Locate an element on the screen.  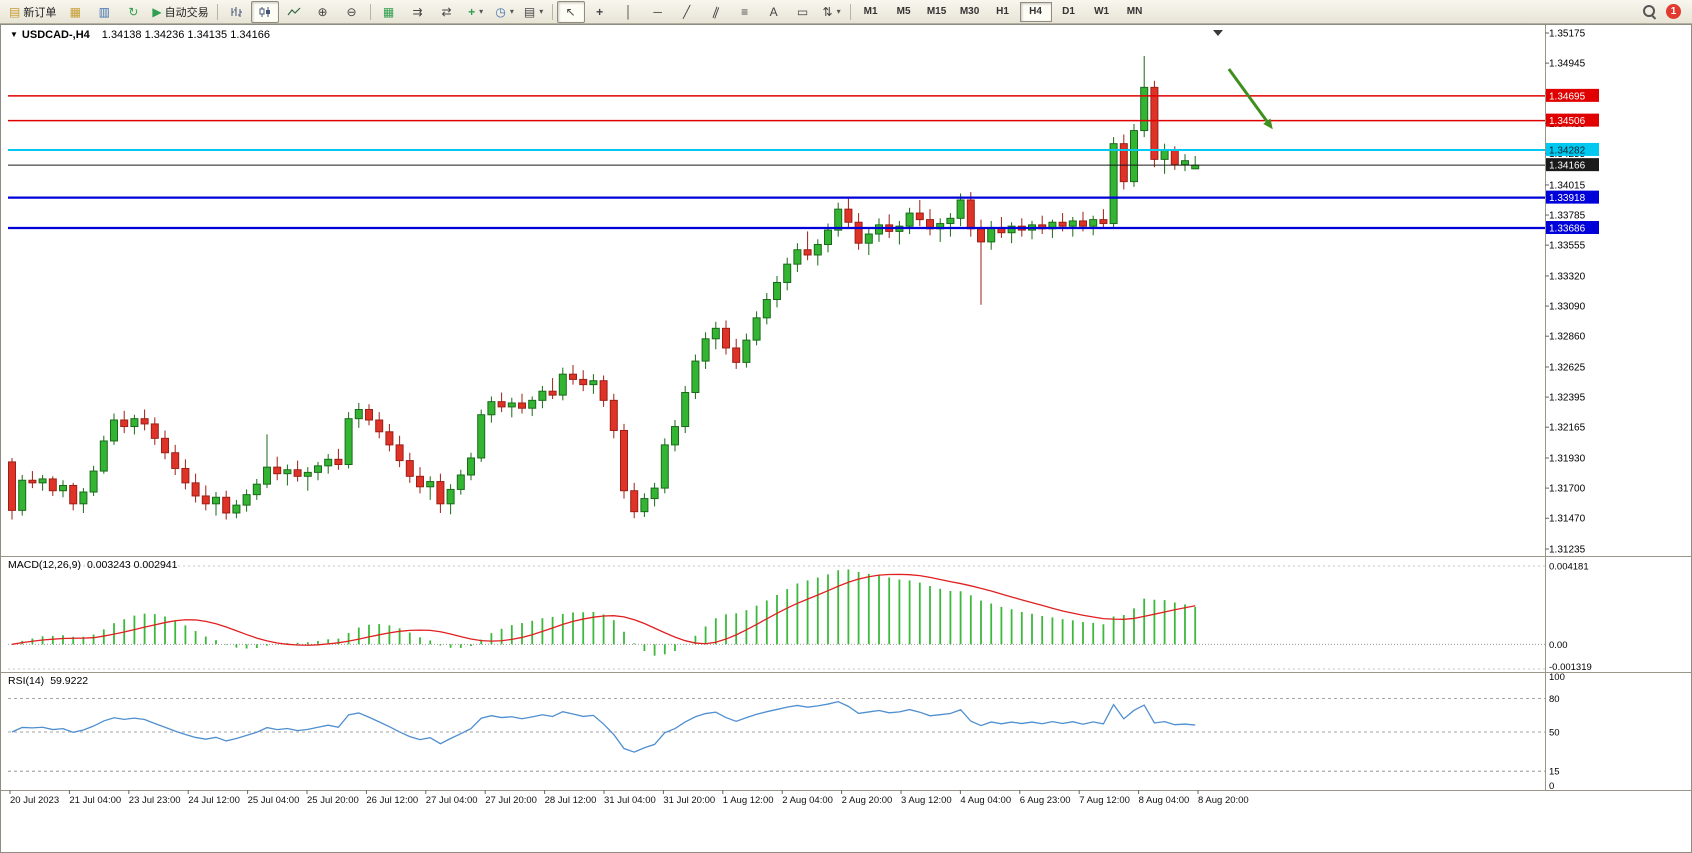
timeframe-button-m15: M15 is located at coordinates (936, 11).